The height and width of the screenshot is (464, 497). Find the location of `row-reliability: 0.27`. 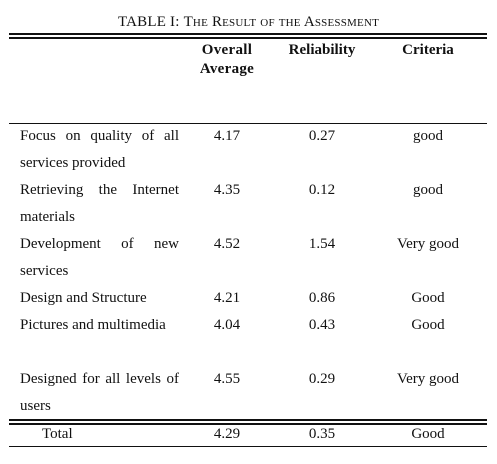

row-reliability: 0.27 is located at coordinates (322, 136).